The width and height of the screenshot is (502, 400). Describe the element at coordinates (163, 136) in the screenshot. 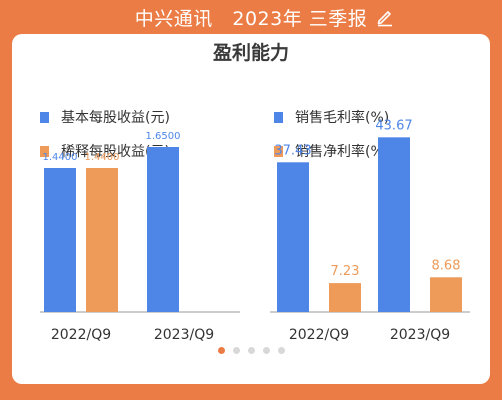

I see `data-label-0-0-1: 1.6500` at that location.